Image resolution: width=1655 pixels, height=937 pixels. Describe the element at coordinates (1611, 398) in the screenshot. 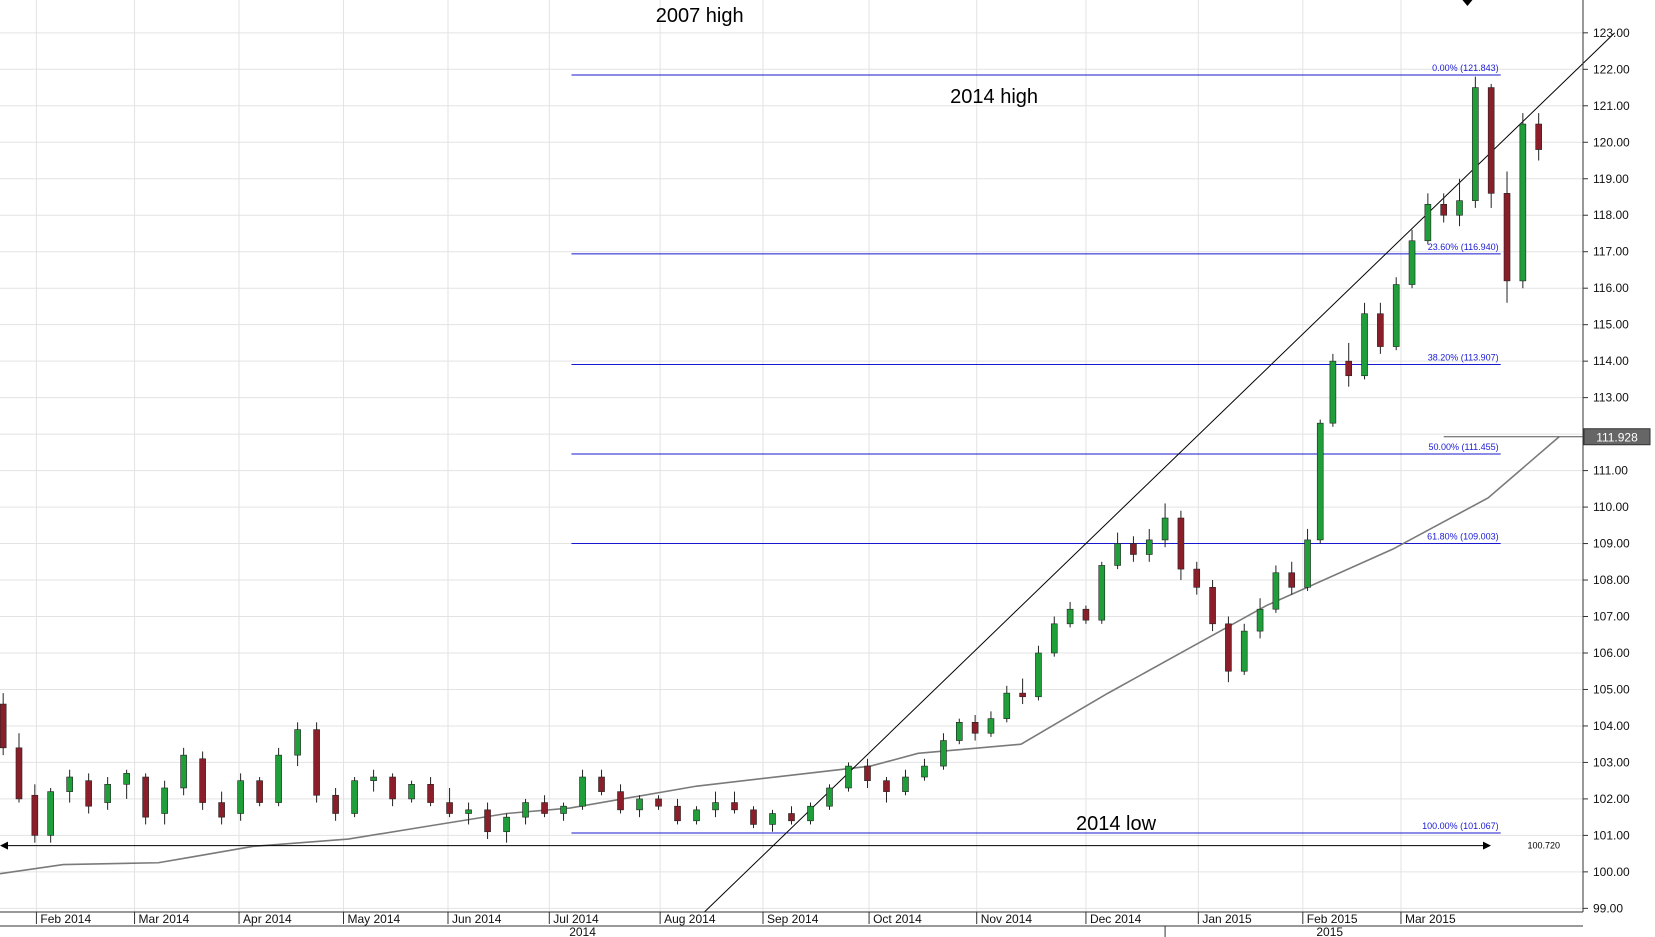

I see `y-tick-label: 113.00` at that location.